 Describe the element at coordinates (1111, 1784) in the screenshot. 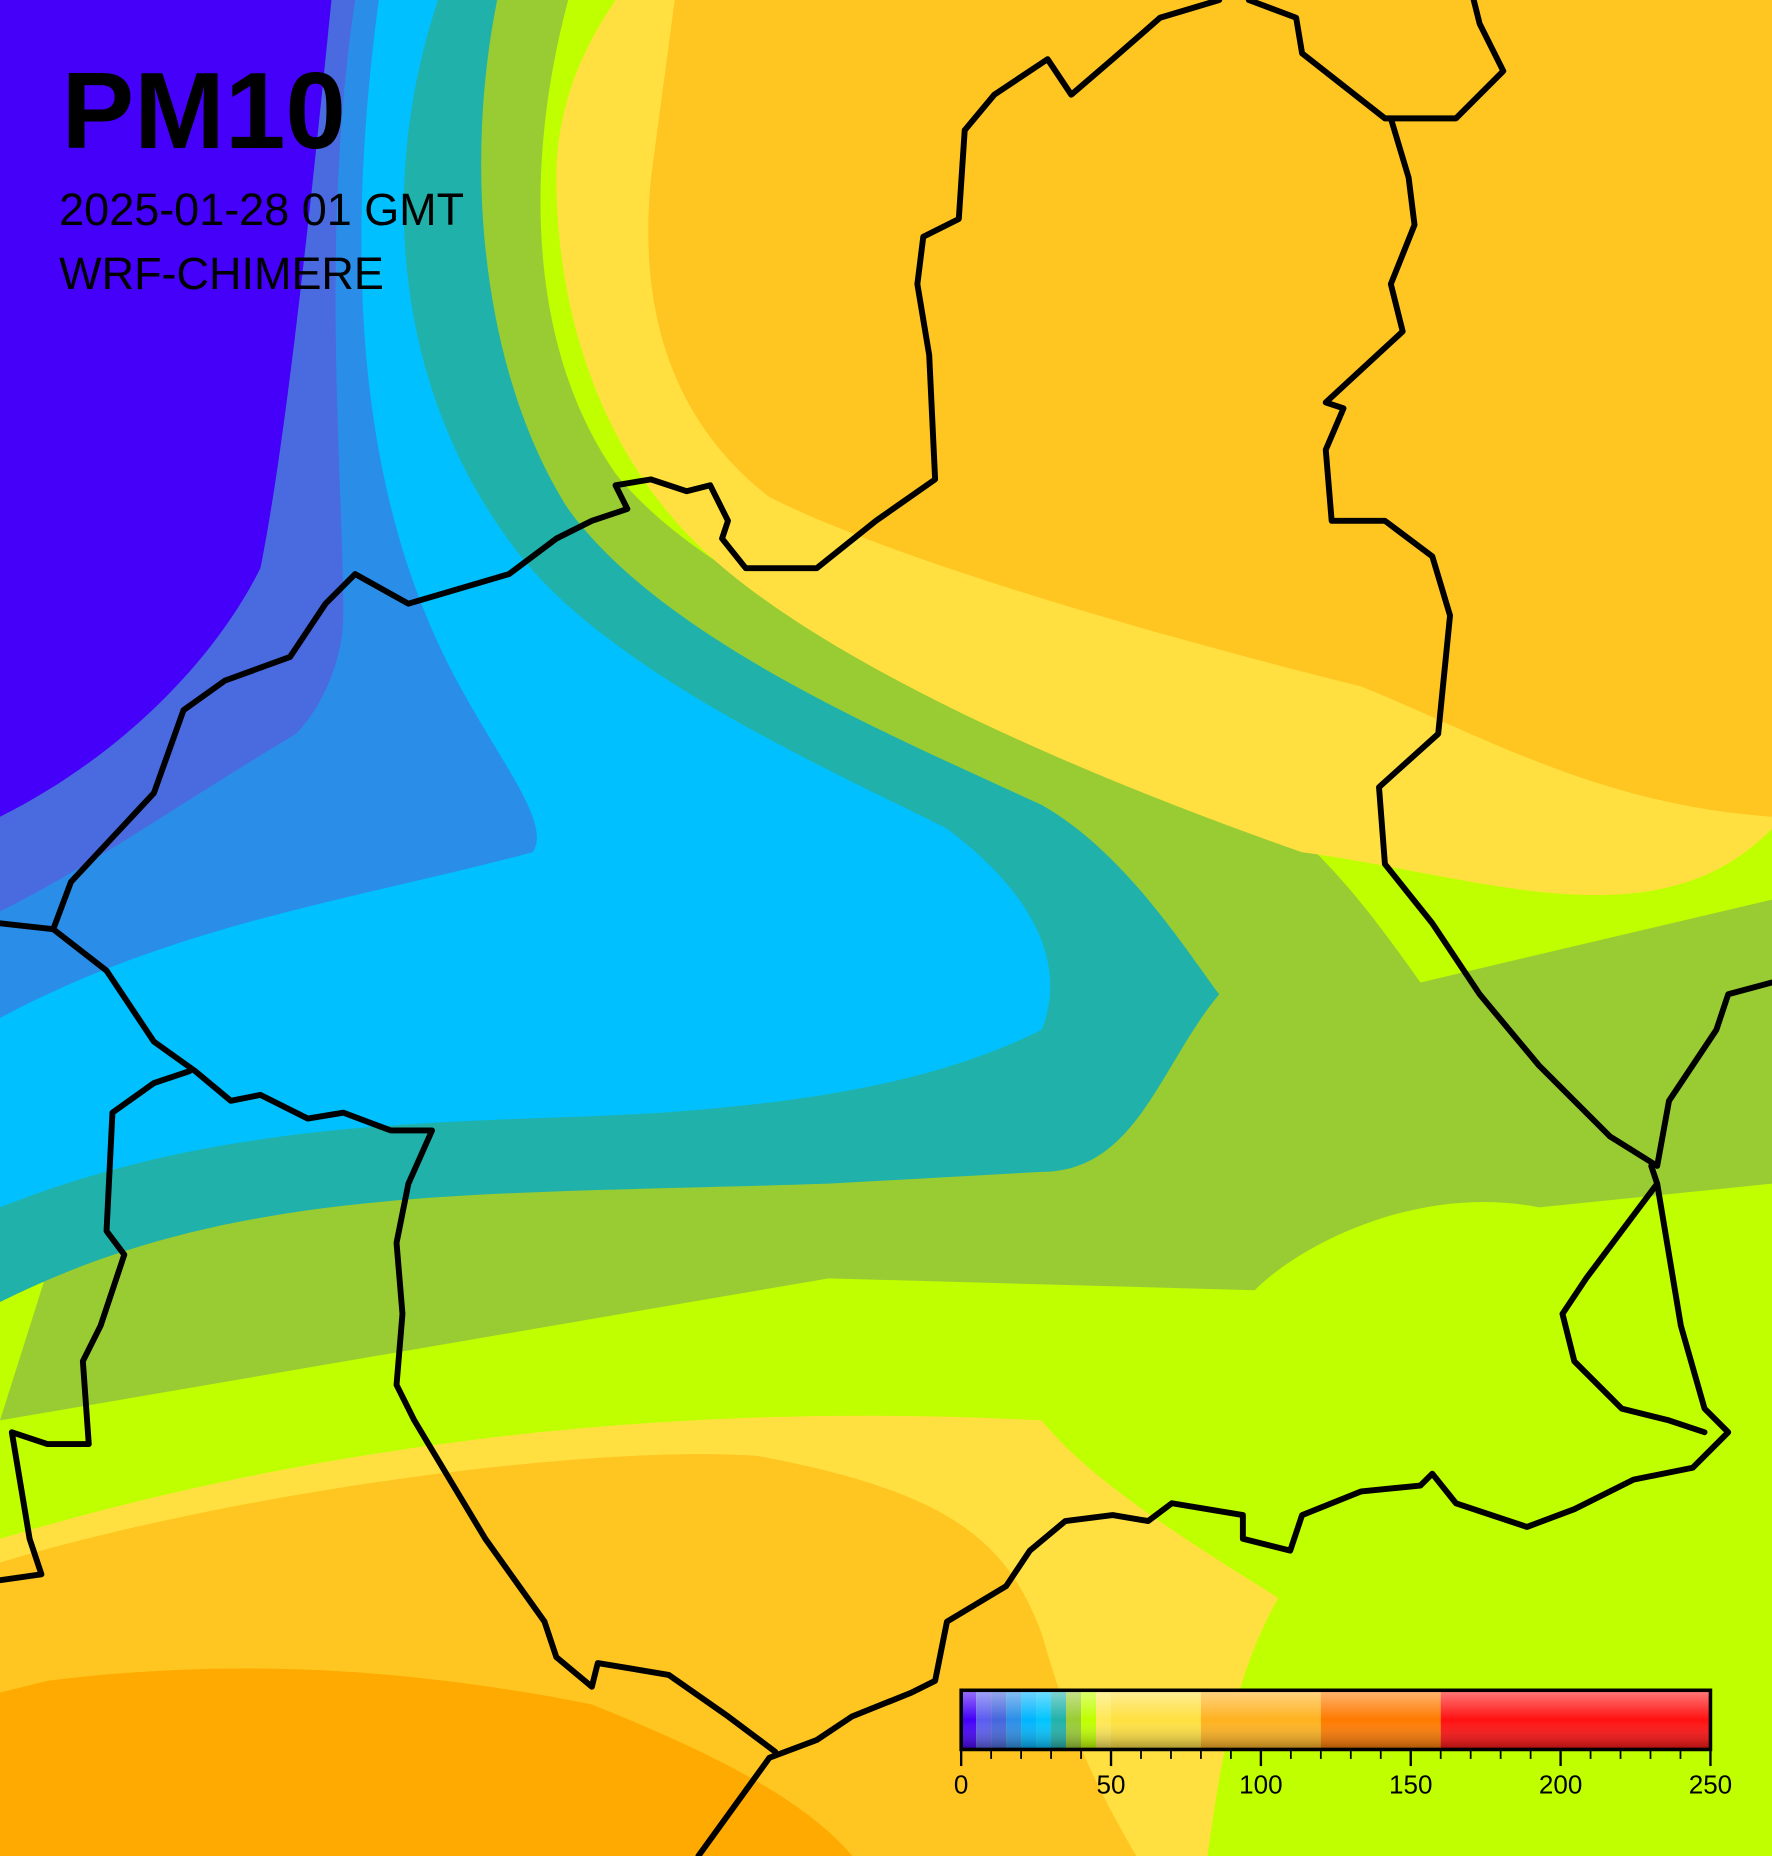

I see `colorbar-tick-label: 50` at that location.